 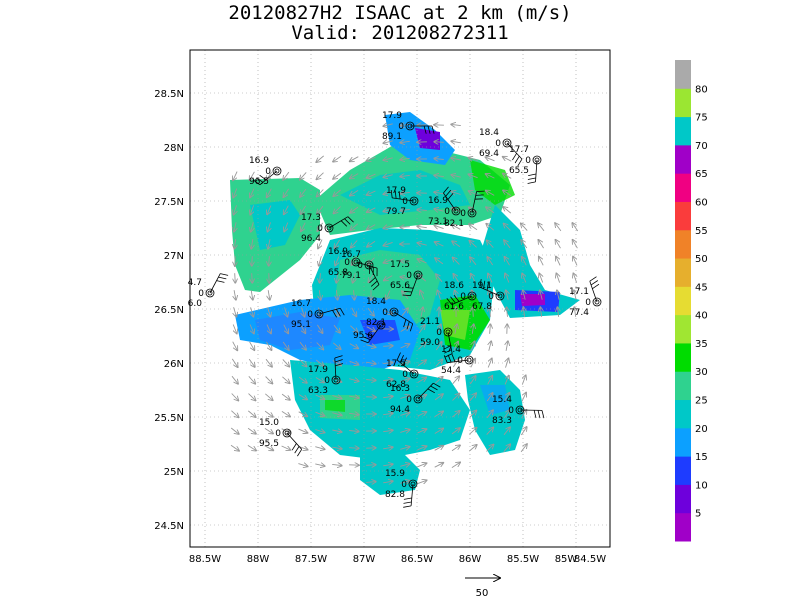 I want to click on station-temperature: 16.3, so click(x=400, y=389).